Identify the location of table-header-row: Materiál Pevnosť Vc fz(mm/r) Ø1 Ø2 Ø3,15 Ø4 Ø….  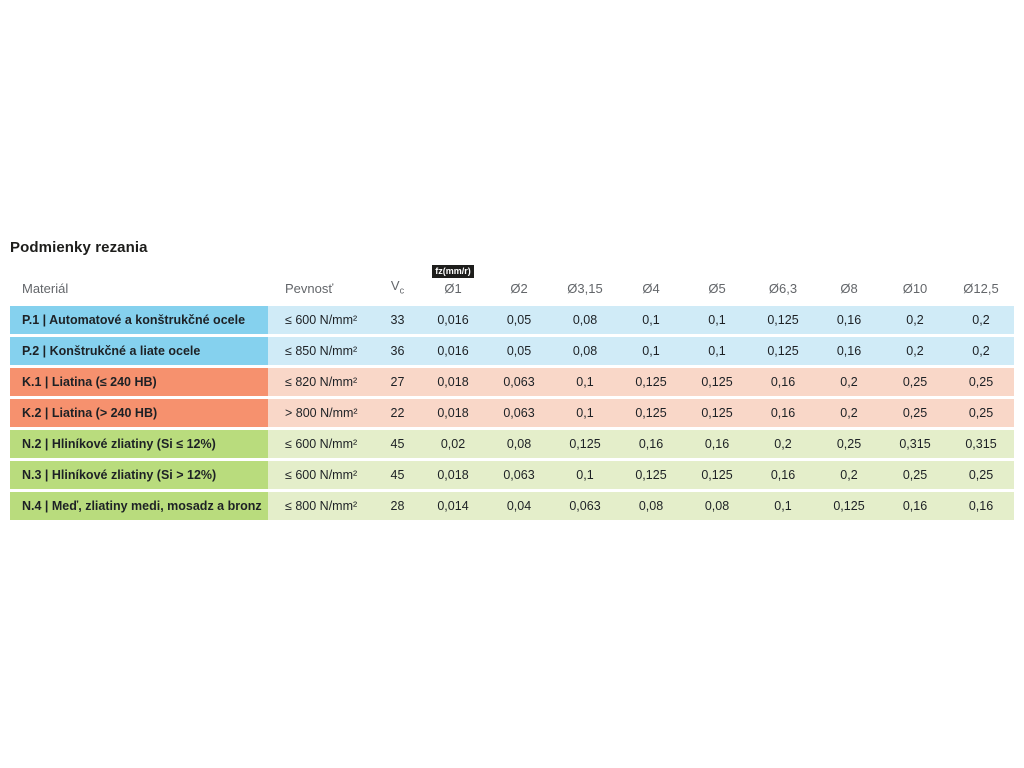
(512, 282).